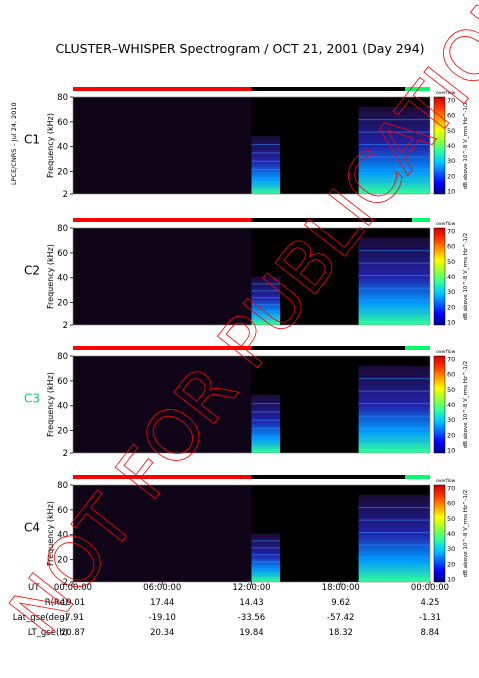 The width and height of the screenshot is (479, 678). Describe the element at coordinates (162, 588) in the screenshot. I see `x-tick-label: 06:00:00` at that location.